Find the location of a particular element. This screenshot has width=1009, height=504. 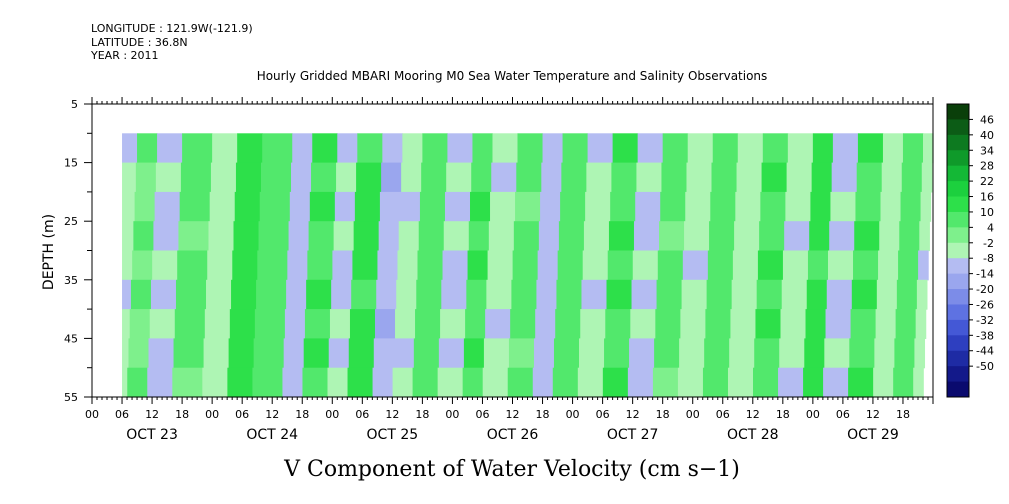

date-label: OCT 28 is located at coordinates (753, 435).